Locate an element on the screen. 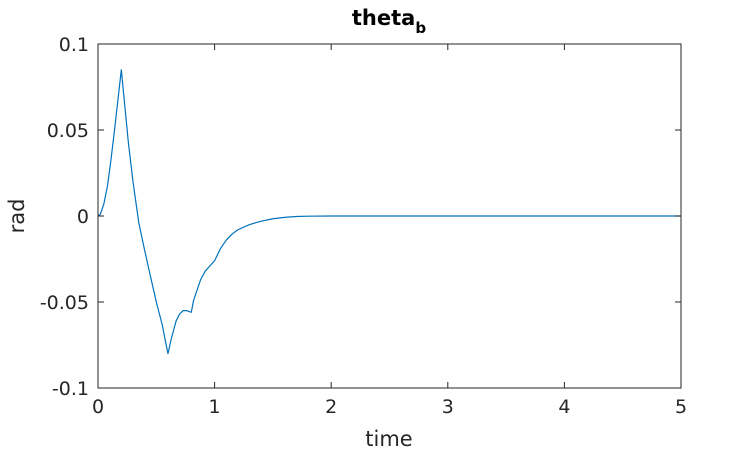 Image resolution: width=753 pixels, height=452 pixels. y-tick-label: 0 is located at coordinates (83, 217).